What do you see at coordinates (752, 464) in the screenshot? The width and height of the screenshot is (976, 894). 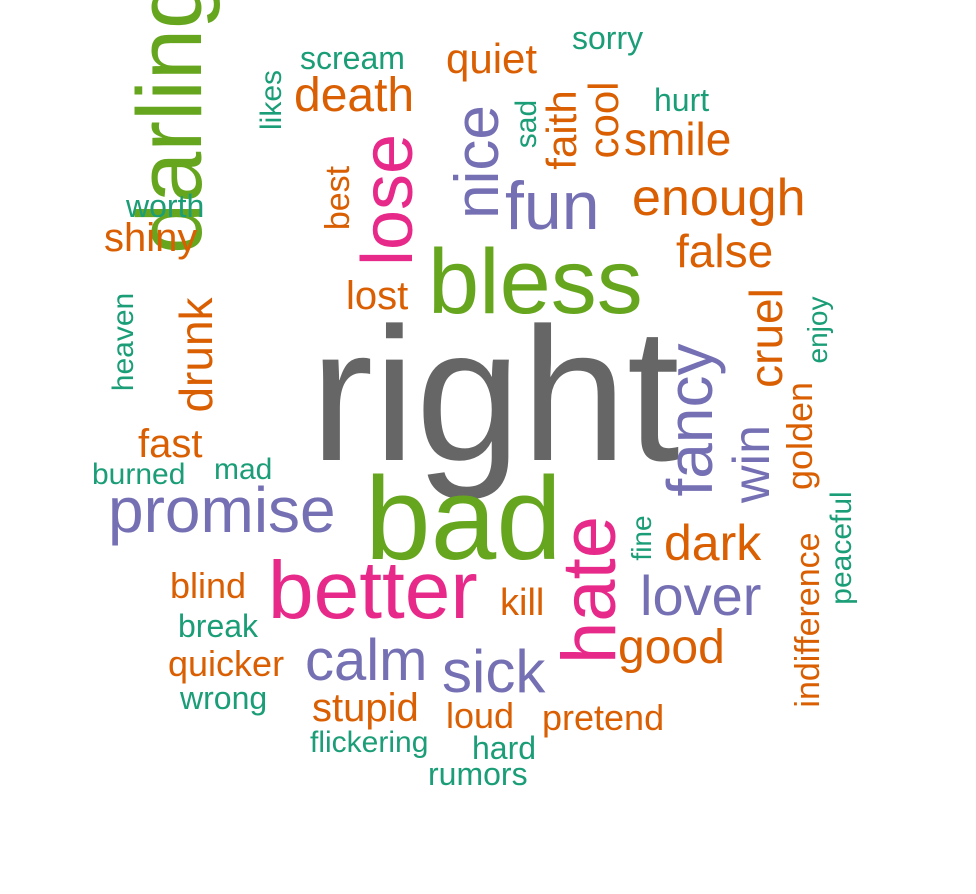 I see `word-win: win` at bounding box center [752, 464].